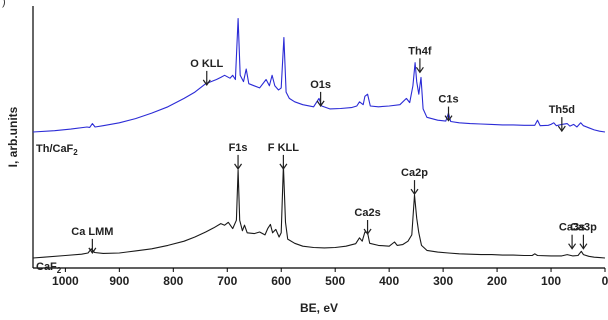  Describe the element at coordinates (367, 213) in the screenshot. I see `peak-label: Ca2s` at that location.